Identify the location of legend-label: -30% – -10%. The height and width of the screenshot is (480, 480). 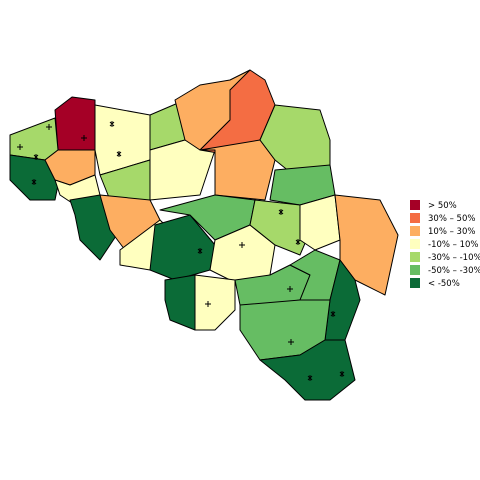
(454, 258).